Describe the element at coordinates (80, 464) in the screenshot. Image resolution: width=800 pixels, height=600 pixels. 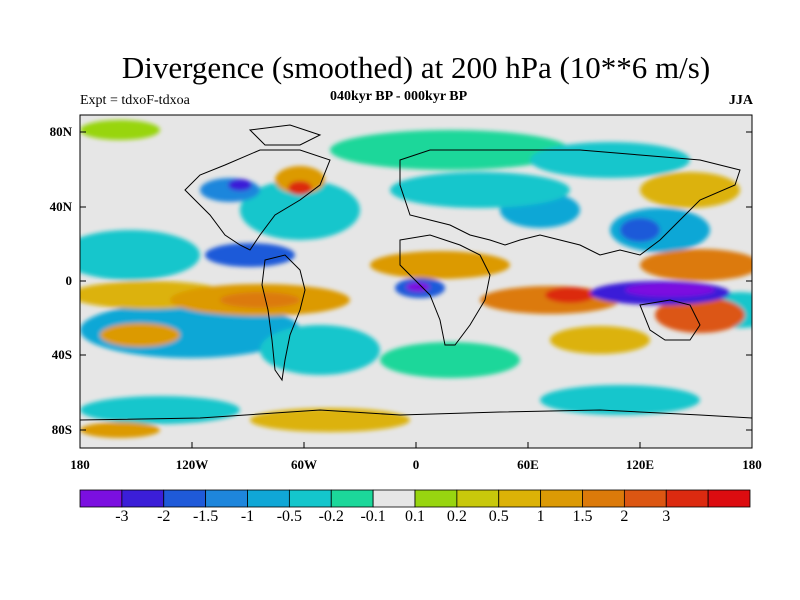
I see `lon-tick-180w: 180` at that location.